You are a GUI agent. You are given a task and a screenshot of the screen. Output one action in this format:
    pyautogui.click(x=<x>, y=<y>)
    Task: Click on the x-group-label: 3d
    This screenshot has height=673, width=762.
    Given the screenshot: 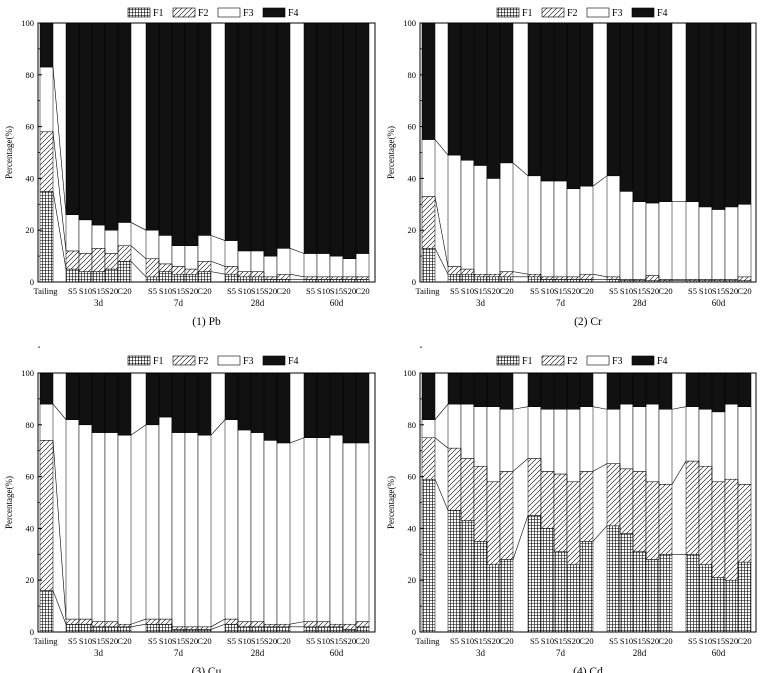 What is the action you would take?
    pyautogui.click(x=99, y=653)
    